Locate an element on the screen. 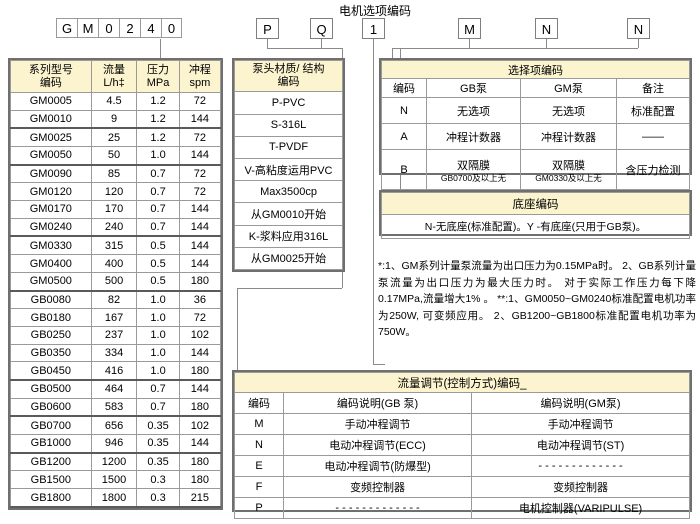 The height and width of the screenshot is (524, 700). spec-value-cell: 464 is located at coordinates (114, 389).